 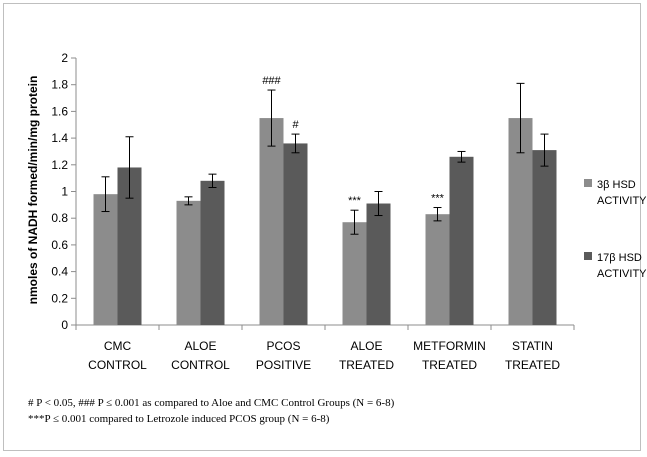 What do you see at coordinates (295, 125) in the screenshot?
I see `significance-marker: #` at bounding box center [295, 125].